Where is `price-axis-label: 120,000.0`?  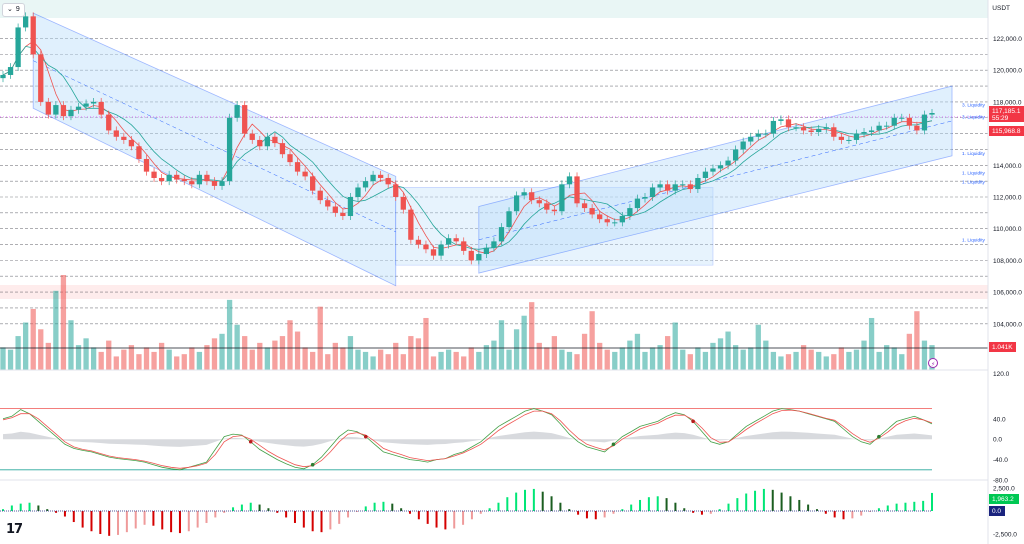 price-axis-label: 120,000.0 is located at coordinates (1007, 71).